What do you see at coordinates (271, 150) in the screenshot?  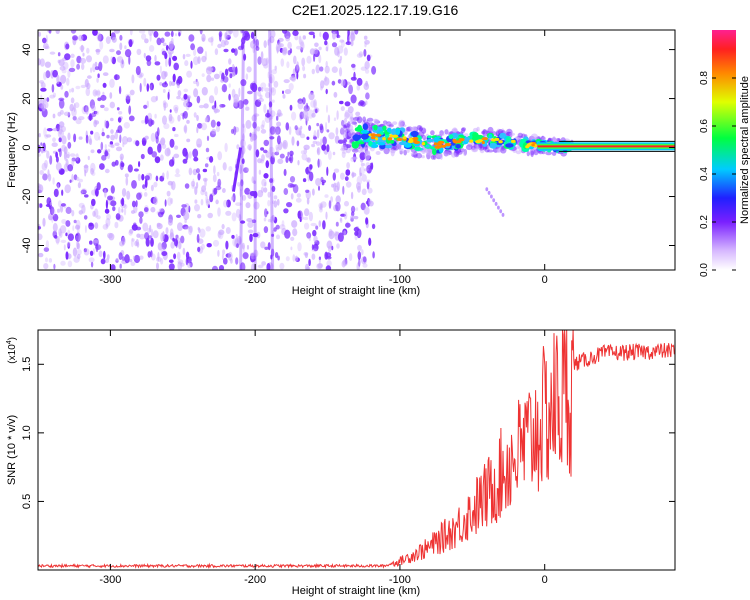 I see `noise-streak` at bounding box center [271, 150].